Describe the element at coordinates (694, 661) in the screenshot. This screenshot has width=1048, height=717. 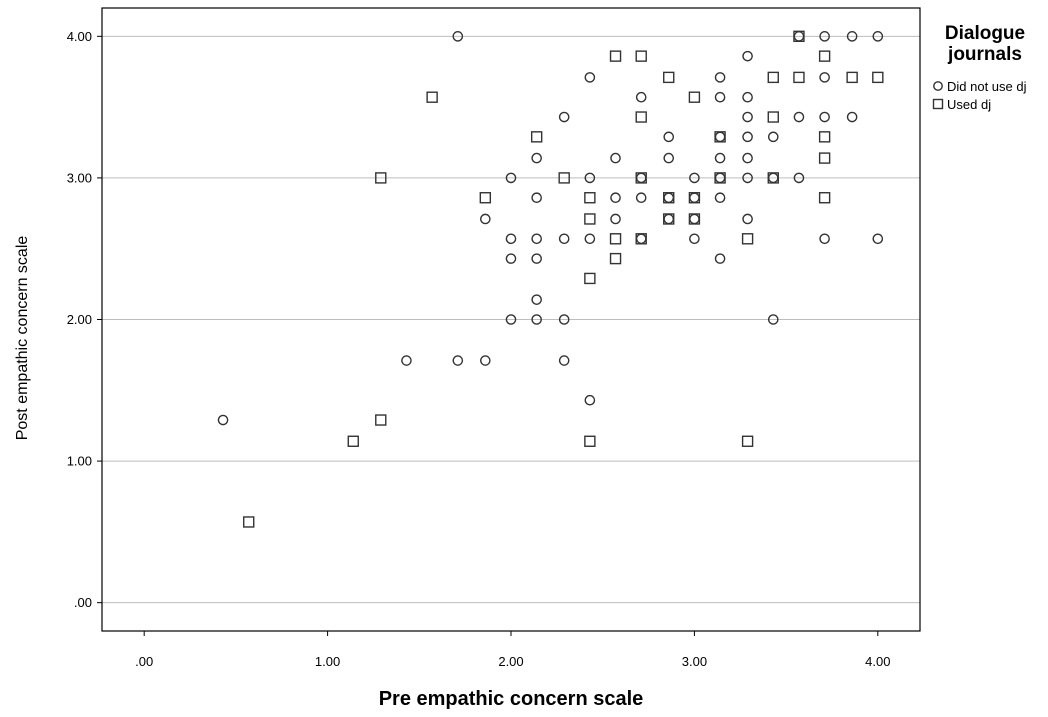
I see `x-tick-label-3: 3.00` at that location.